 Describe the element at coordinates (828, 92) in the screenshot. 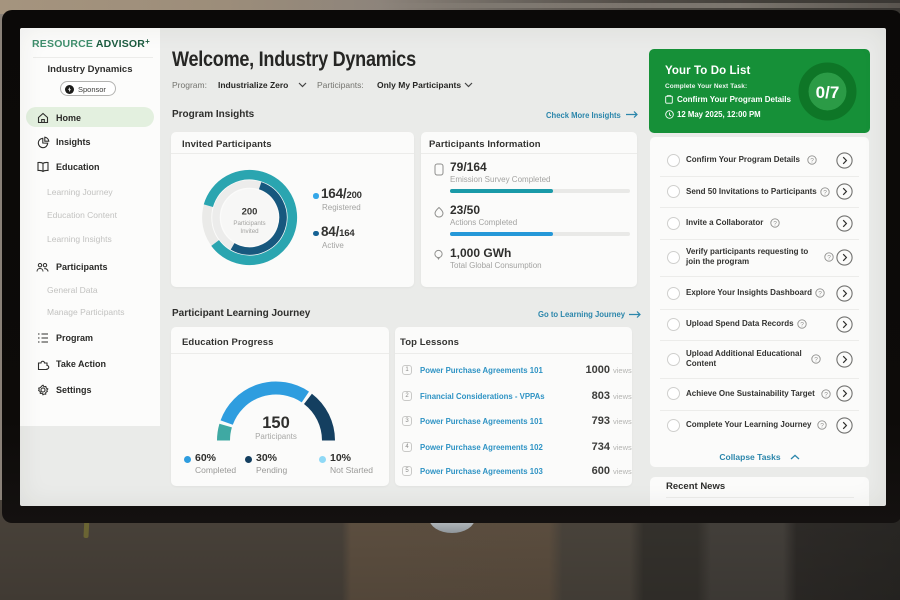

I see `svg-text: 0/7` at that location.